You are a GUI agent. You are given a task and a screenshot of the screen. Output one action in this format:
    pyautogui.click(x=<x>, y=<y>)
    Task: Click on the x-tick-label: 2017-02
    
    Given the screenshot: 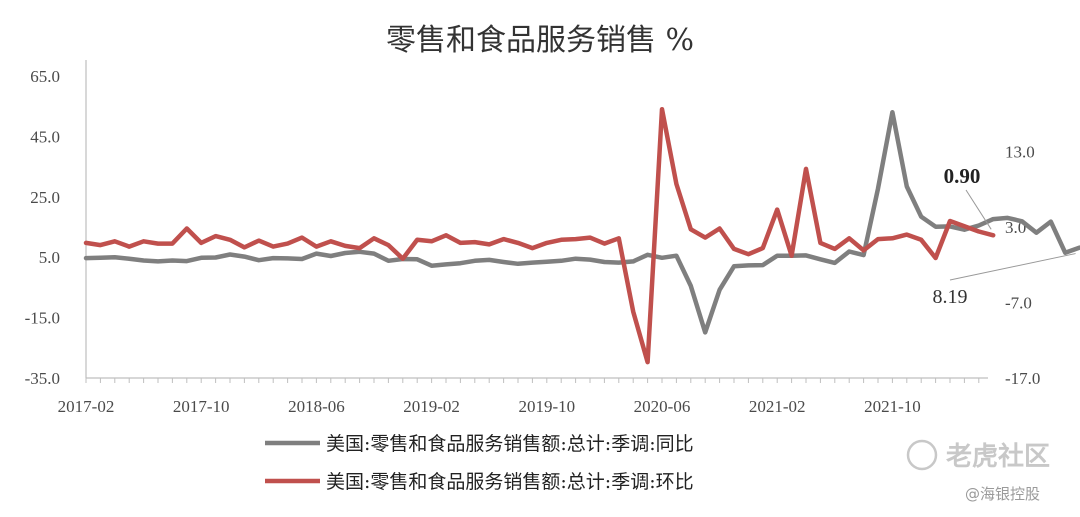 What is the action you would take?
    pyautogui.click(x=86, y=406)
    